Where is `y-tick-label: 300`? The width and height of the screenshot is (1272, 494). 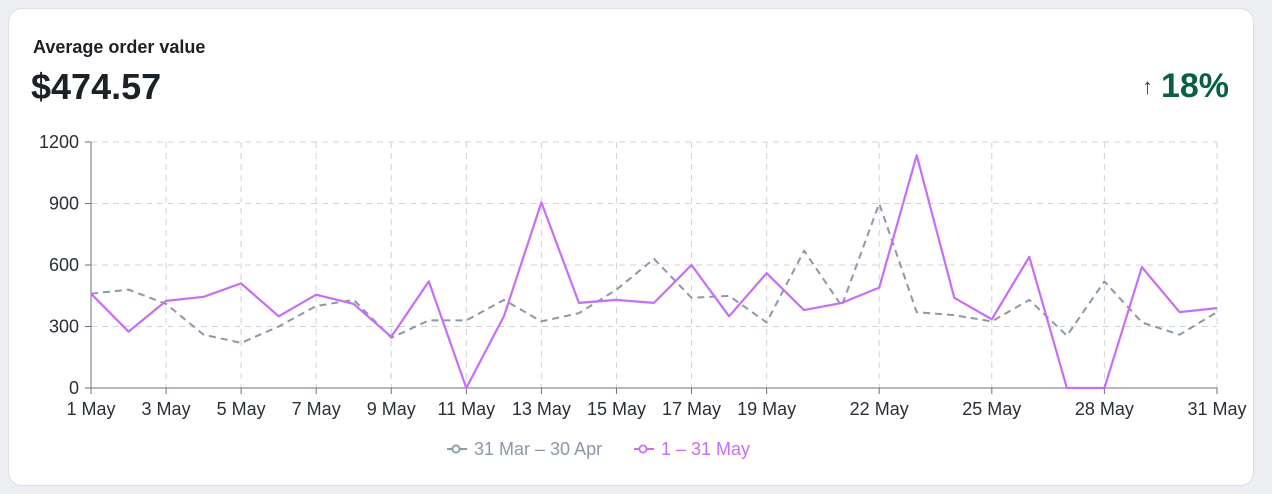 y-tick-label: 300 is located at coordinates (64, 327).